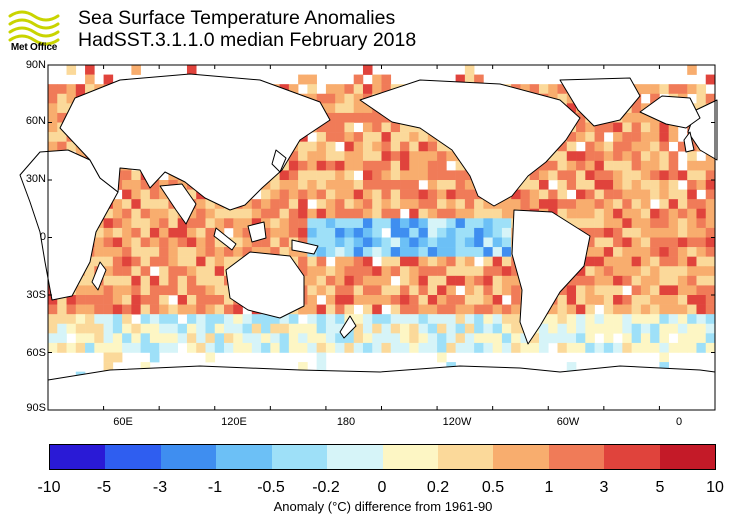 This screenshot has width=738, height=525. What do you see at coordinates (715, 487) in the screenshot?
I see `scale-tick: 10` at bounding box center [715, 487].